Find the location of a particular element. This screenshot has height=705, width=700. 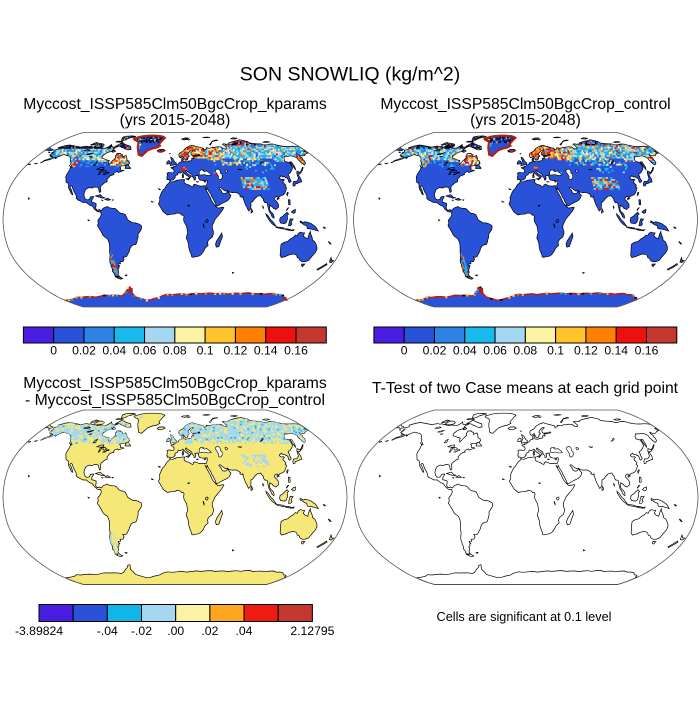

svg-text: .04 is located at coordinates (244, 631).